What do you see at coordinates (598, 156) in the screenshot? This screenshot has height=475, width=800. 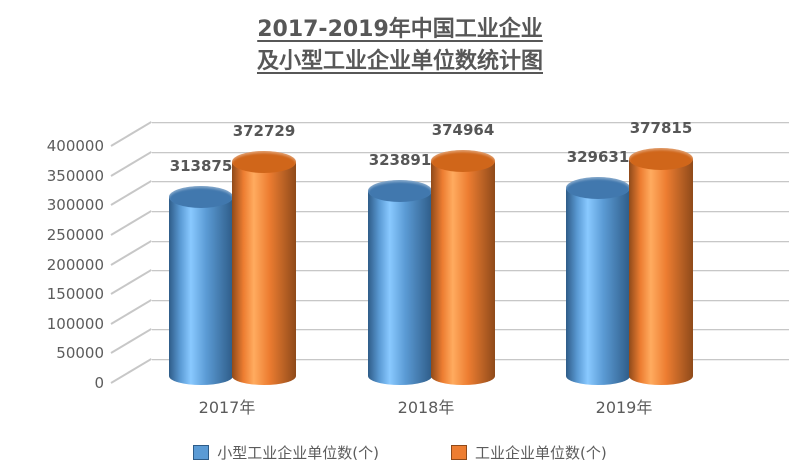 I see `bar-data-label: 329631` at bounding box center [598, 156].